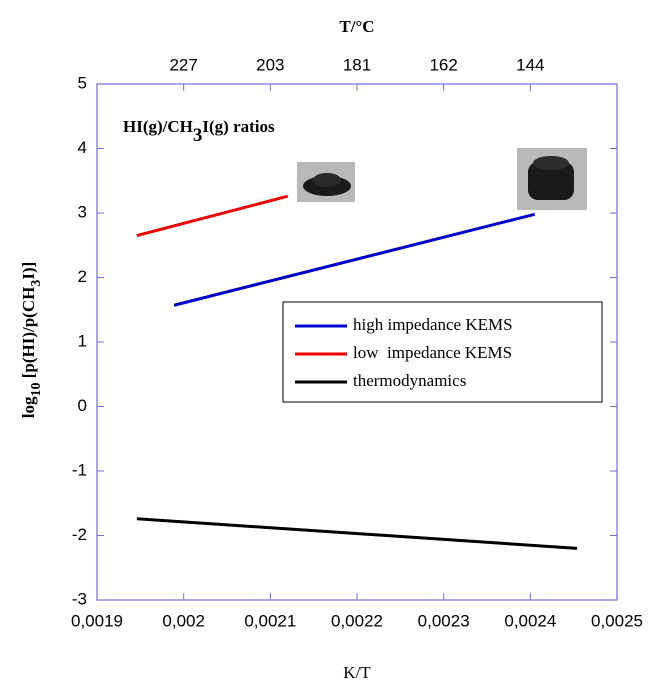  Describe the element at coordinates (357, 64) in the screenshot. I see `x2-tick-label: 181` at that location.